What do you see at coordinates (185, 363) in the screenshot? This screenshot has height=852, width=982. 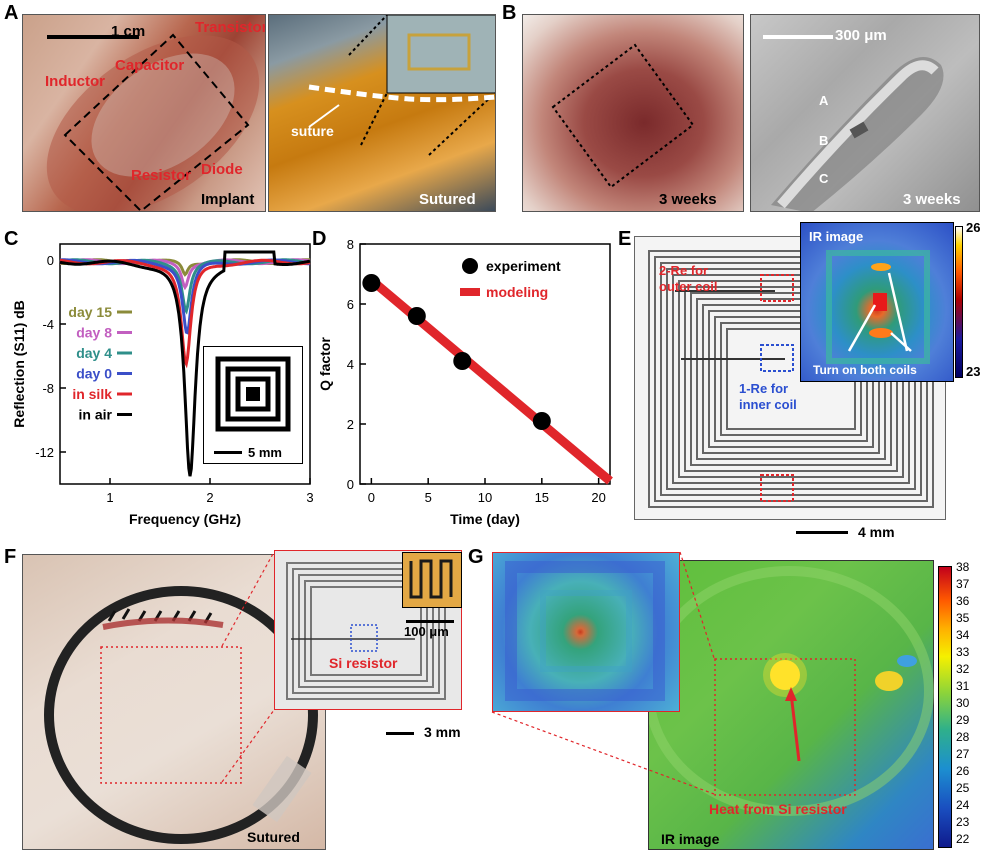 I see `series-line-in-air` at bounding box center [185, 363].